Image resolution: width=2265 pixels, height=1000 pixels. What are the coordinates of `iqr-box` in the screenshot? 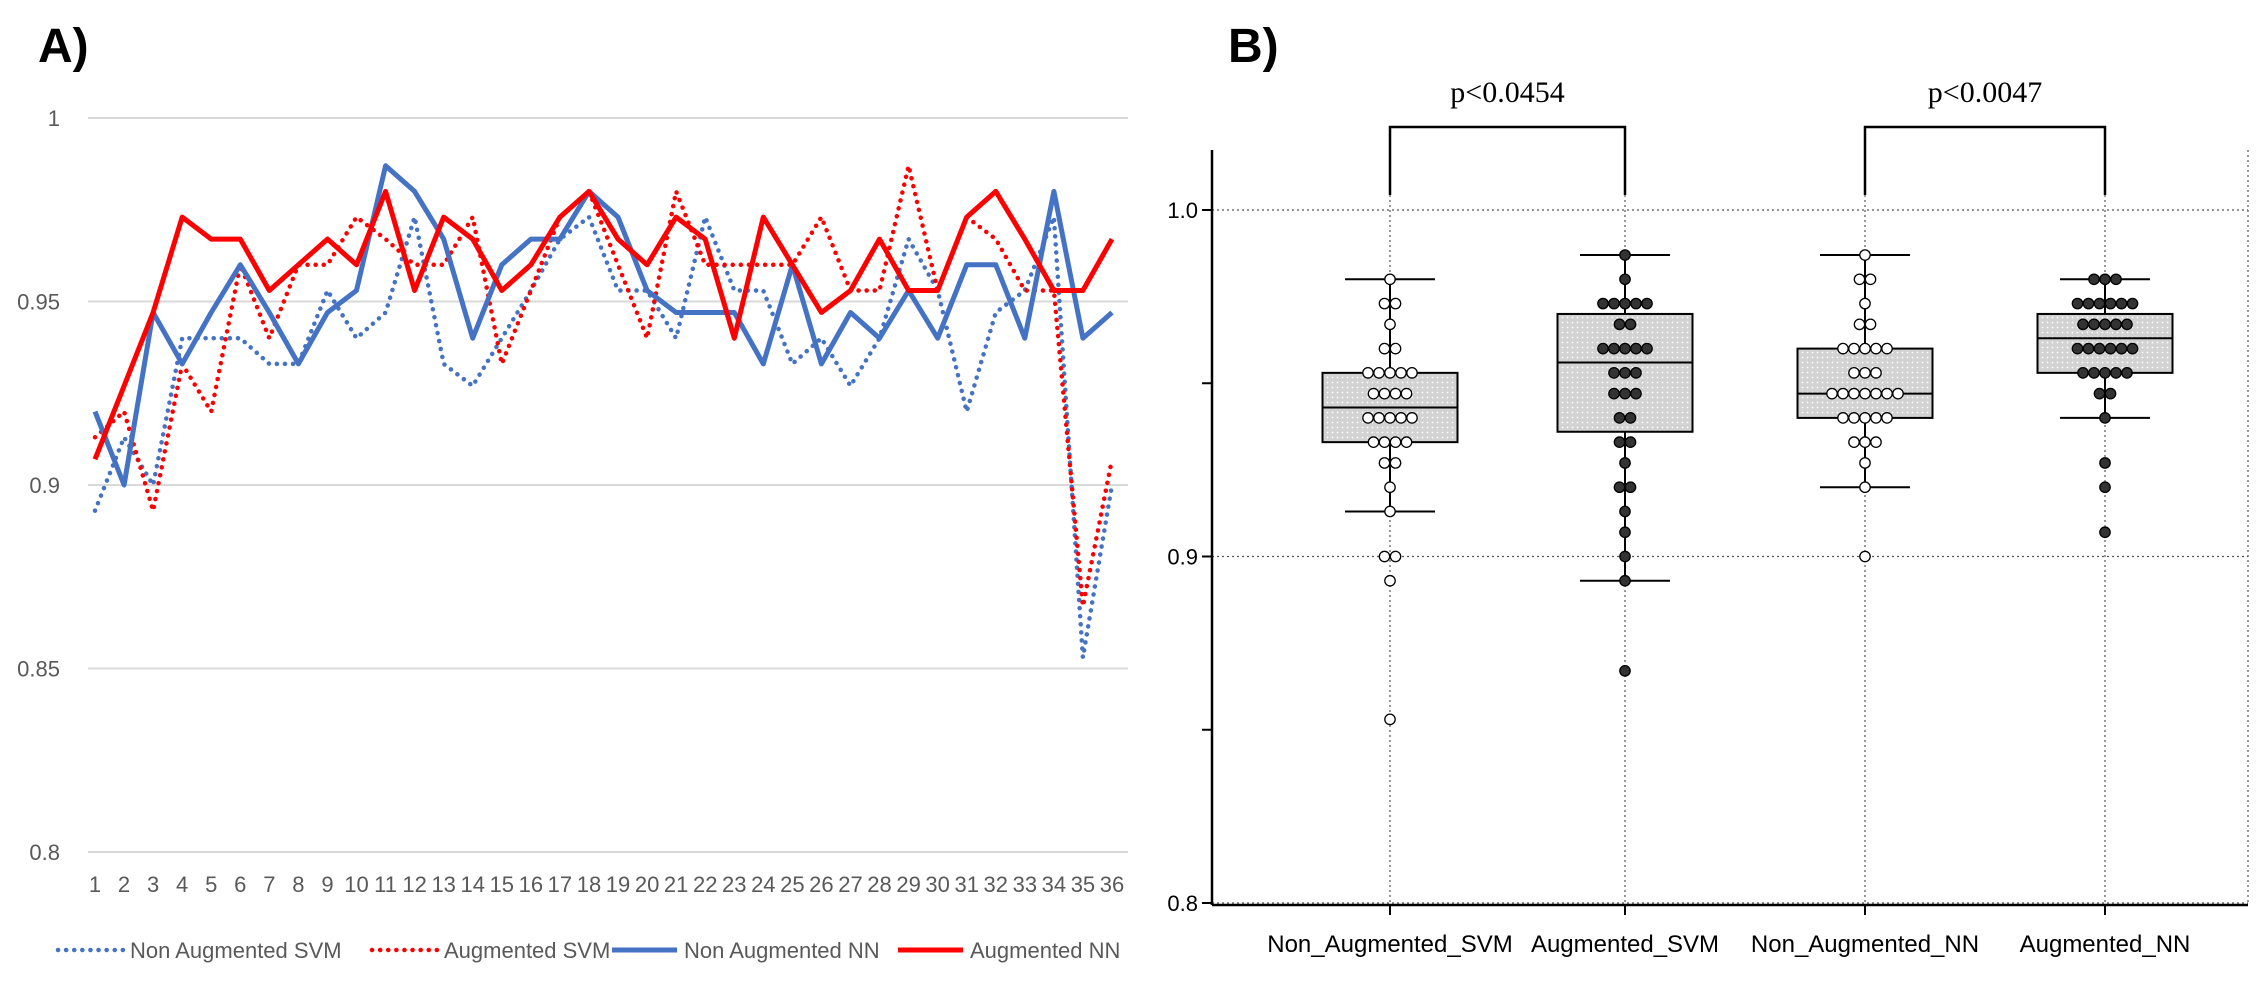 It's located at (1865, 383).